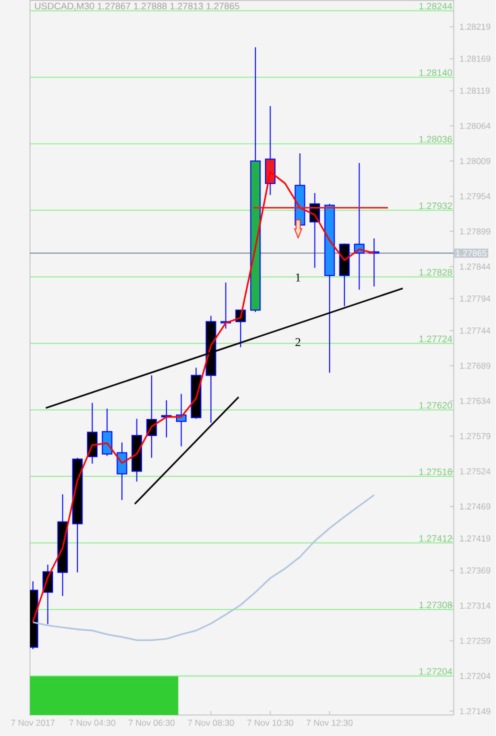 The width and height of the screenshot is (496, 736). What do you see at coordinates (475, 91) in the screenshot?
I see `y-tick-label: 1.28119` at bounding box center [475, 91].